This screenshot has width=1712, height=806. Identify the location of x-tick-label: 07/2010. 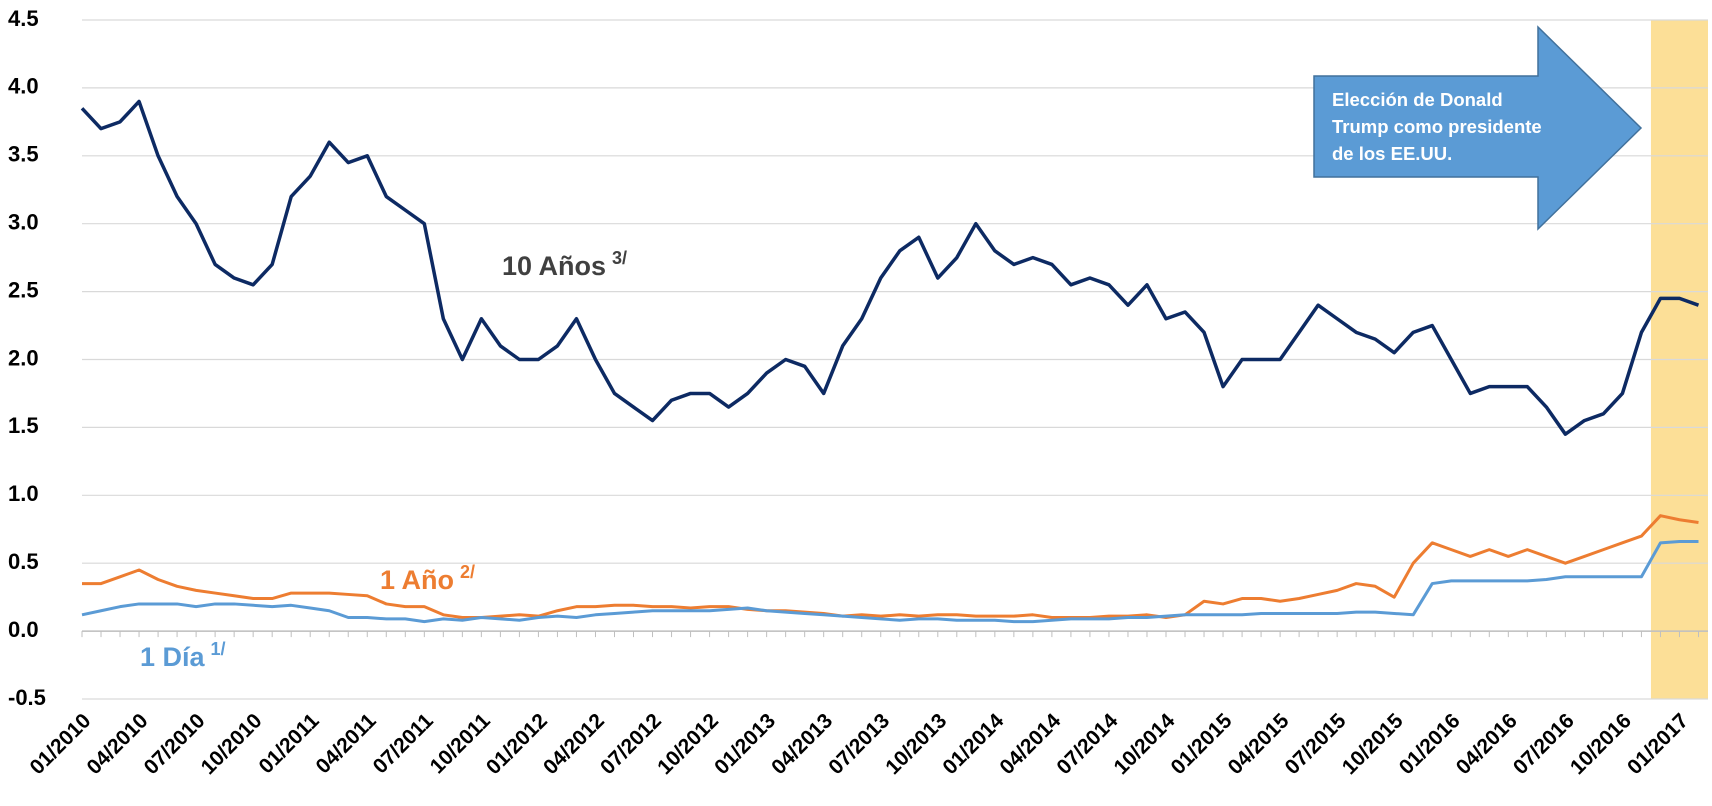
(175, 744).